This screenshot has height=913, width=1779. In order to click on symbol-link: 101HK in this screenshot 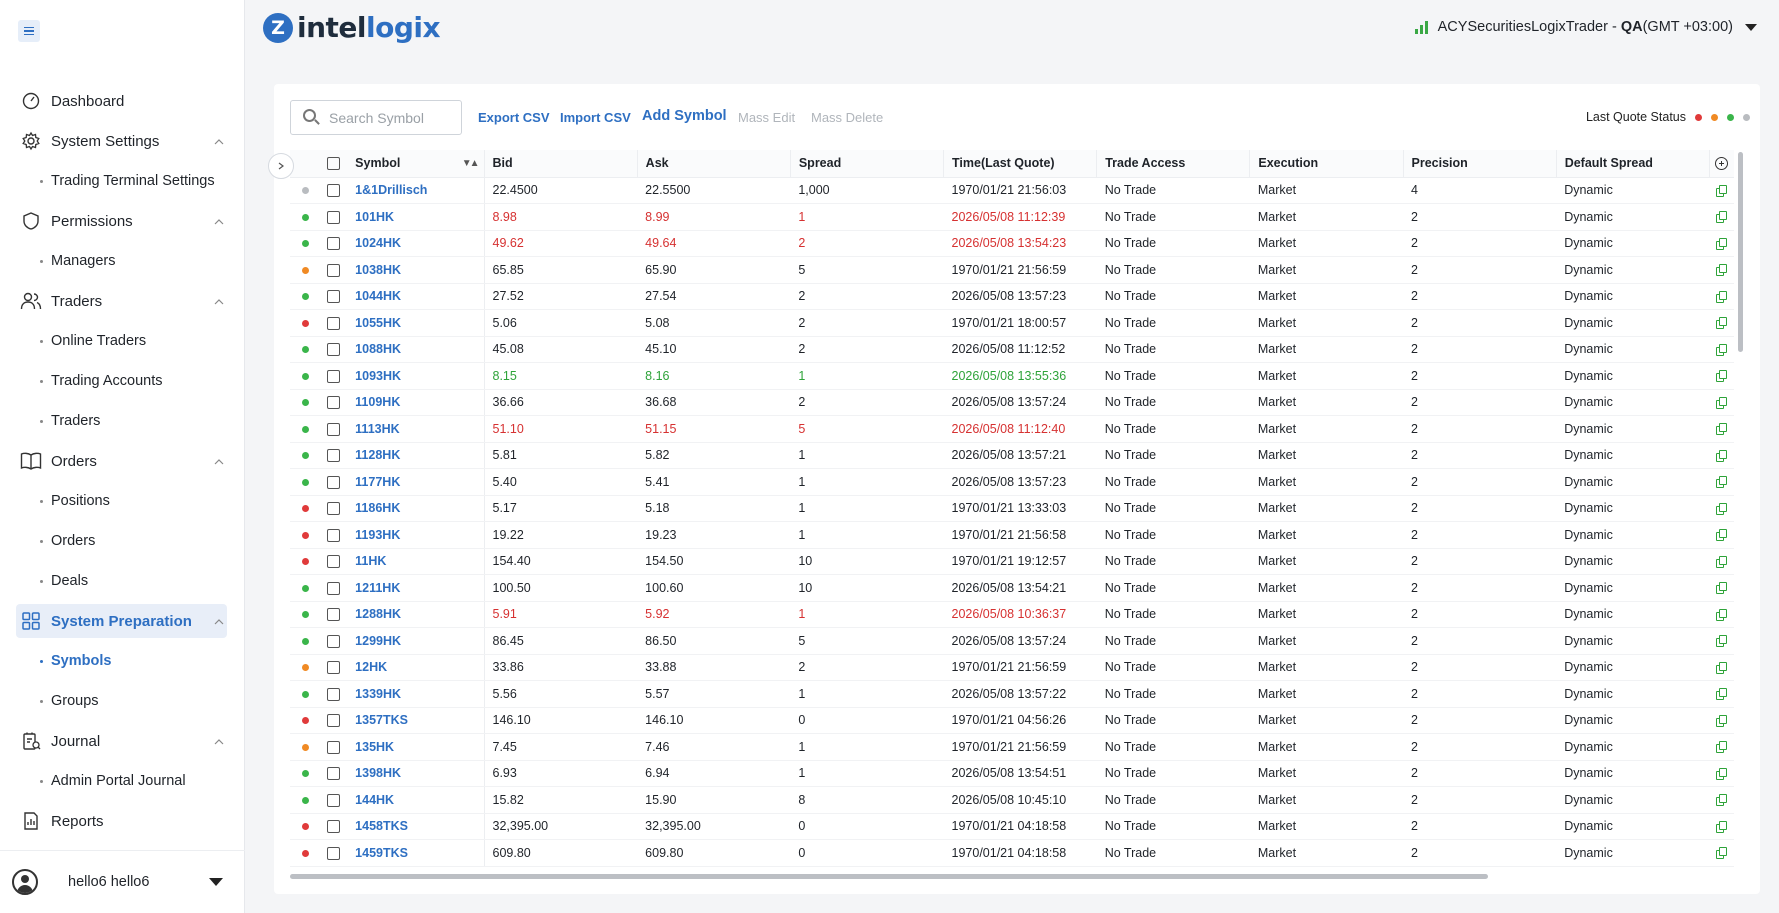, I will do `click(416, 217)`.